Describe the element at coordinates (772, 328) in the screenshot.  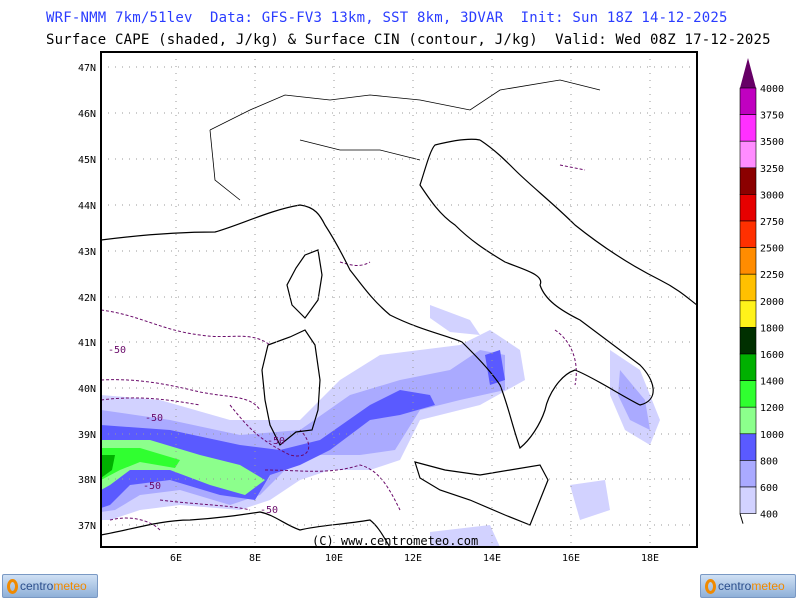
I see `colorbar-level-label: 1800` at that location.